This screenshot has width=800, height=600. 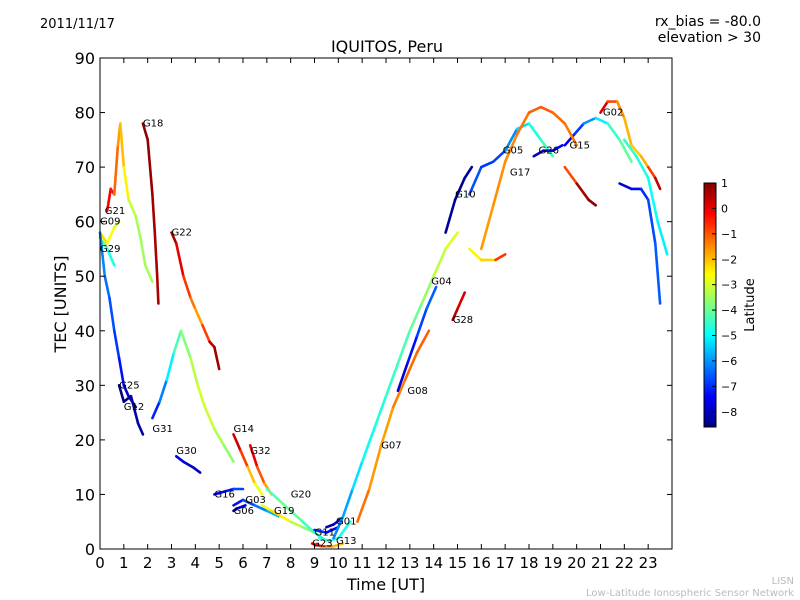 I want to click on series-g31, so click(x=193, y=396).